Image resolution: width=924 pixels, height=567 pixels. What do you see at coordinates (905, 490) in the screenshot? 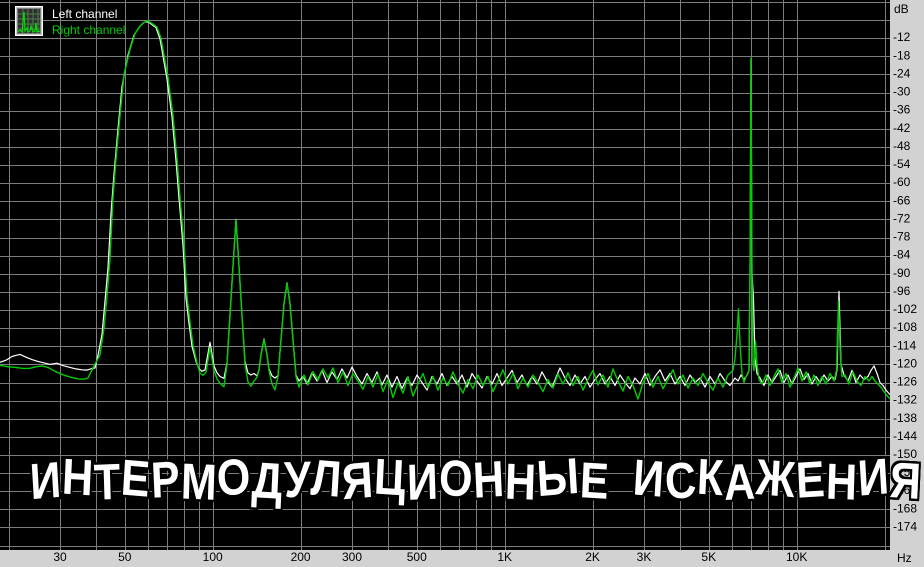
I see `y-tick-label: -162` at bounding box center [905, 490].